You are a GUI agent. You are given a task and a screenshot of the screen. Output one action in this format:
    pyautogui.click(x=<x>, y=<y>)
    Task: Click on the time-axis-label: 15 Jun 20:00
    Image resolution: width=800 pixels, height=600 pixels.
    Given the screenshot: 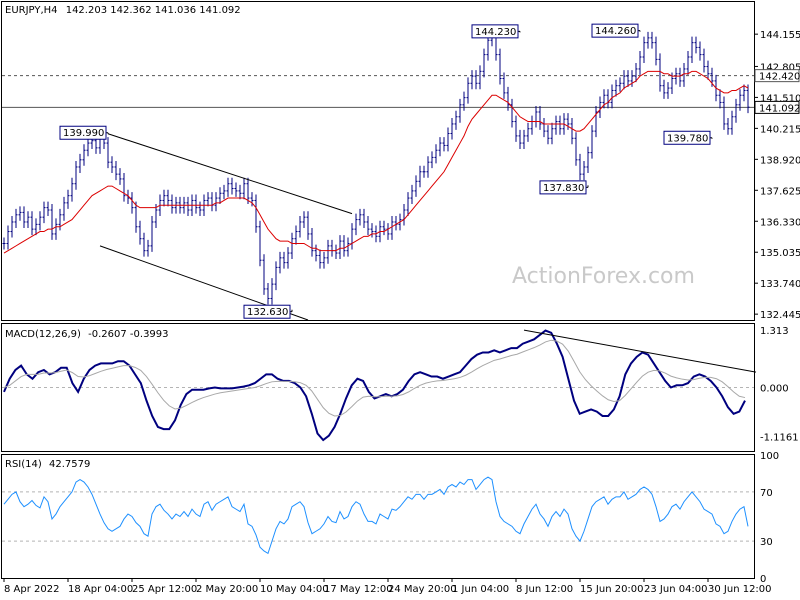 What is the action you would take?
    pyautogui.click(x=612, y=589)
    